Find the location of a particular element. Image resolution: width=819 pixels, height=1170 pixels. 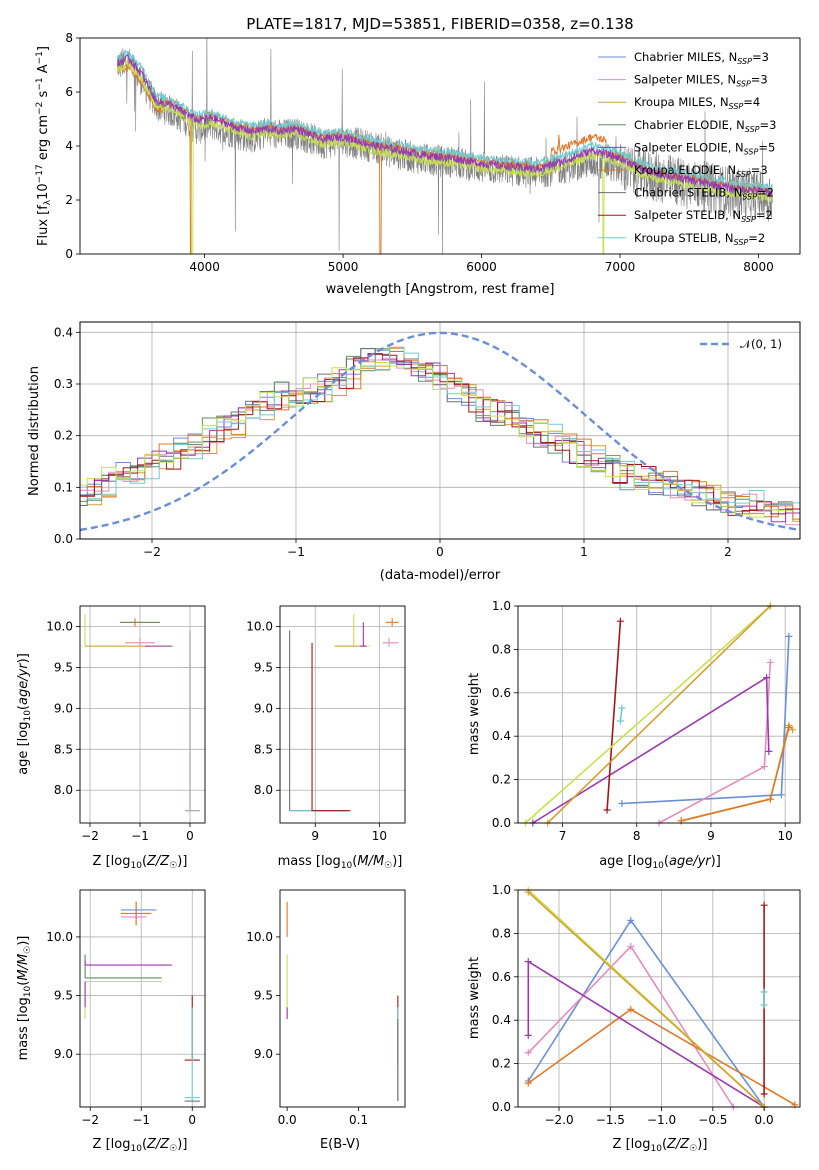

residual-xlabel: (data-model)/error is located at coordinates (440, 575).